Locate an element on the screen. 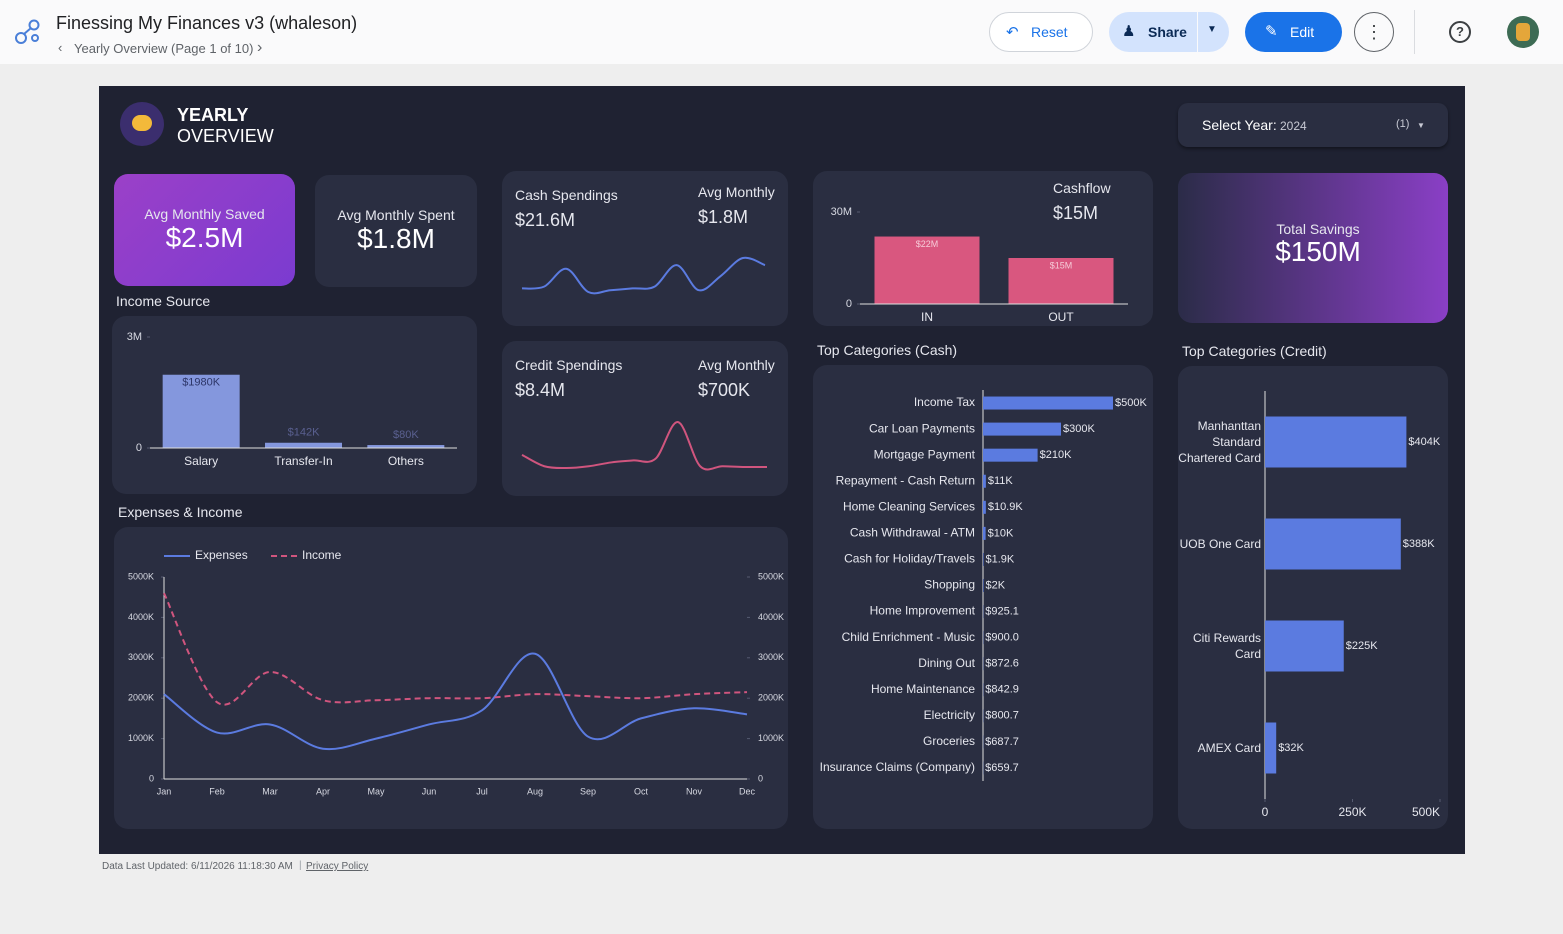 The width and height of the screenshot is (1563, 934). category-label: AMEX Card is located at coordinates (1229, 748).